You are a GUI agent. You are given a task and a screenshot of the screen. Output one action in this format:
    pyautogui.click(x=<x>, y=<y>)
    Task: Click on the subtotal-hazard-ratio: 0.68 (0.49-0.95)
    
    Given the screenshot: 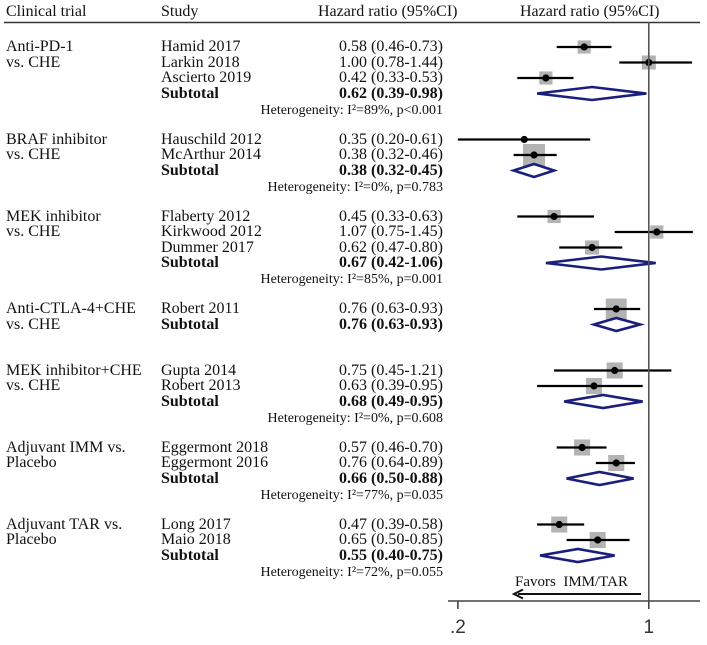 What is the action you would take?
    pyautogui.click(x=391, y=401)
    